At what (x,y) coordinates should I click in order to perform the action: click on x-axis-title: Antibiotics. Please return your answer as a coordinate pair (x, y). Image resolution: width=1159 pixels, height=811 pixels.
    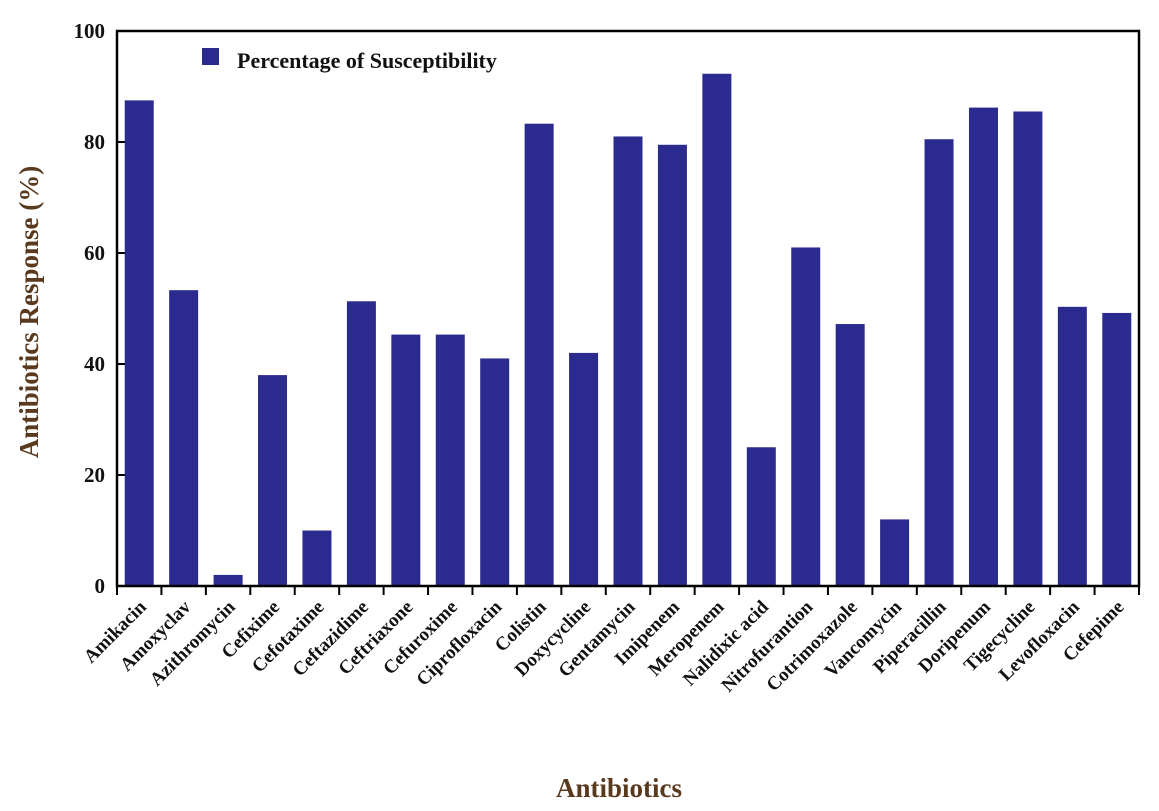
    Looking at the image, I should click on (619, 788).